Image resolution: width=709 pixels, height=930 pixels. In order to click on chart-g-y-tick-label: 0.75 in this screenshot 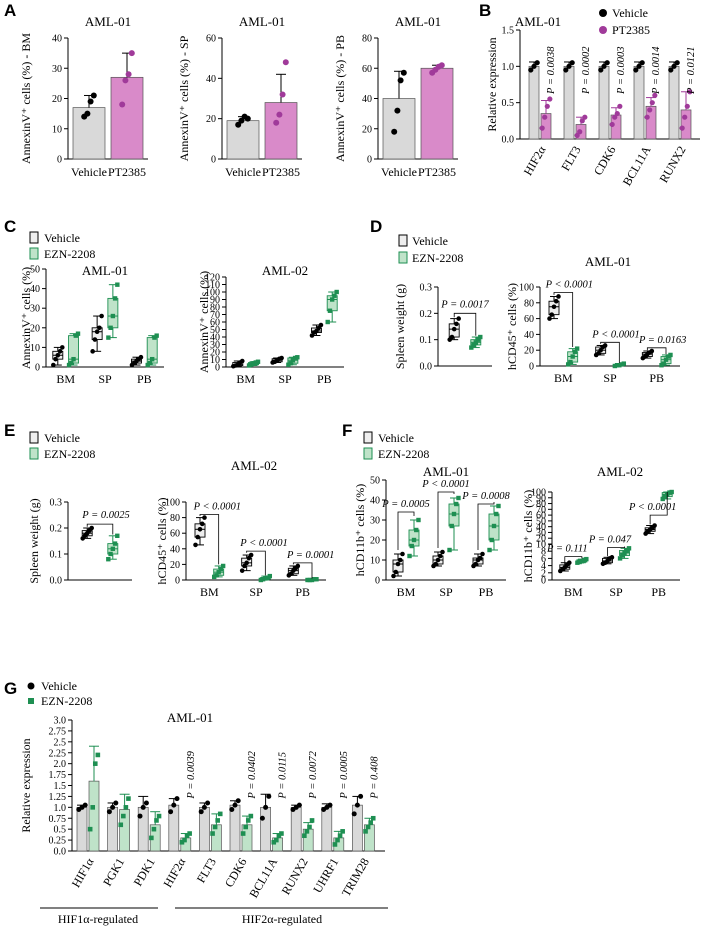, I will do `click(58, 819)`.